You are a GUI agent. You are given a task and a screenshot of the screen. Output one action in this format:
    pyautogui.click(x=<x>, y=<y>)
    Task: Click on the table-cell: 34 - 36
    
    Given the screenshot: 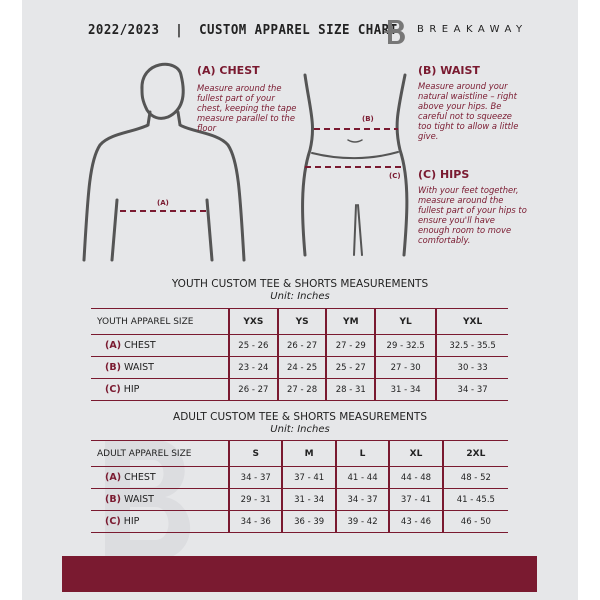 What is the action you would take?
    pyautogui.click(x=255, y=521)
    